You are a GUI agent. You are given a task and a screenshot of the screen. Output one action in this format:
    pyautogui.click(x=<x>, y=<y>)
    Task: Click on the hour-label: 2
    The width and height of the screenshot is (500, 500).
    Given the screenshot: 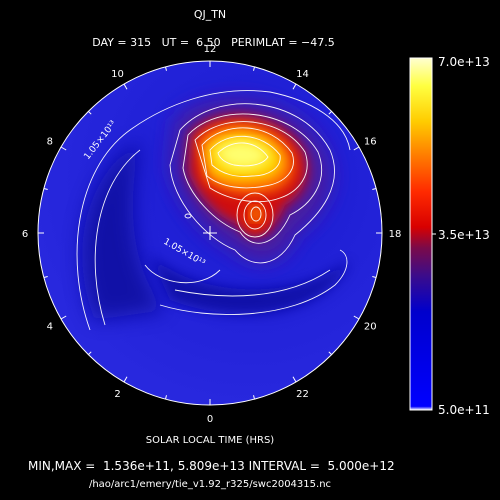 What is the action you would take?
    pyautogui.click(x=117, y=394)
    